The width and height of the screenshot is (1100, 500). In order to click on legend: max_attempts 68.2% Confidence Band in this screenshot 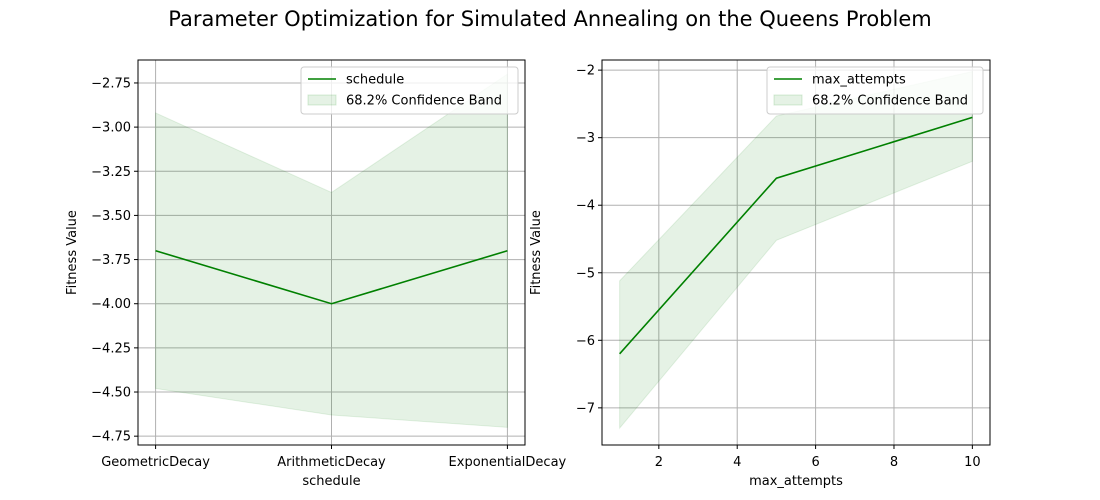, I will do `click(875, 90)`.